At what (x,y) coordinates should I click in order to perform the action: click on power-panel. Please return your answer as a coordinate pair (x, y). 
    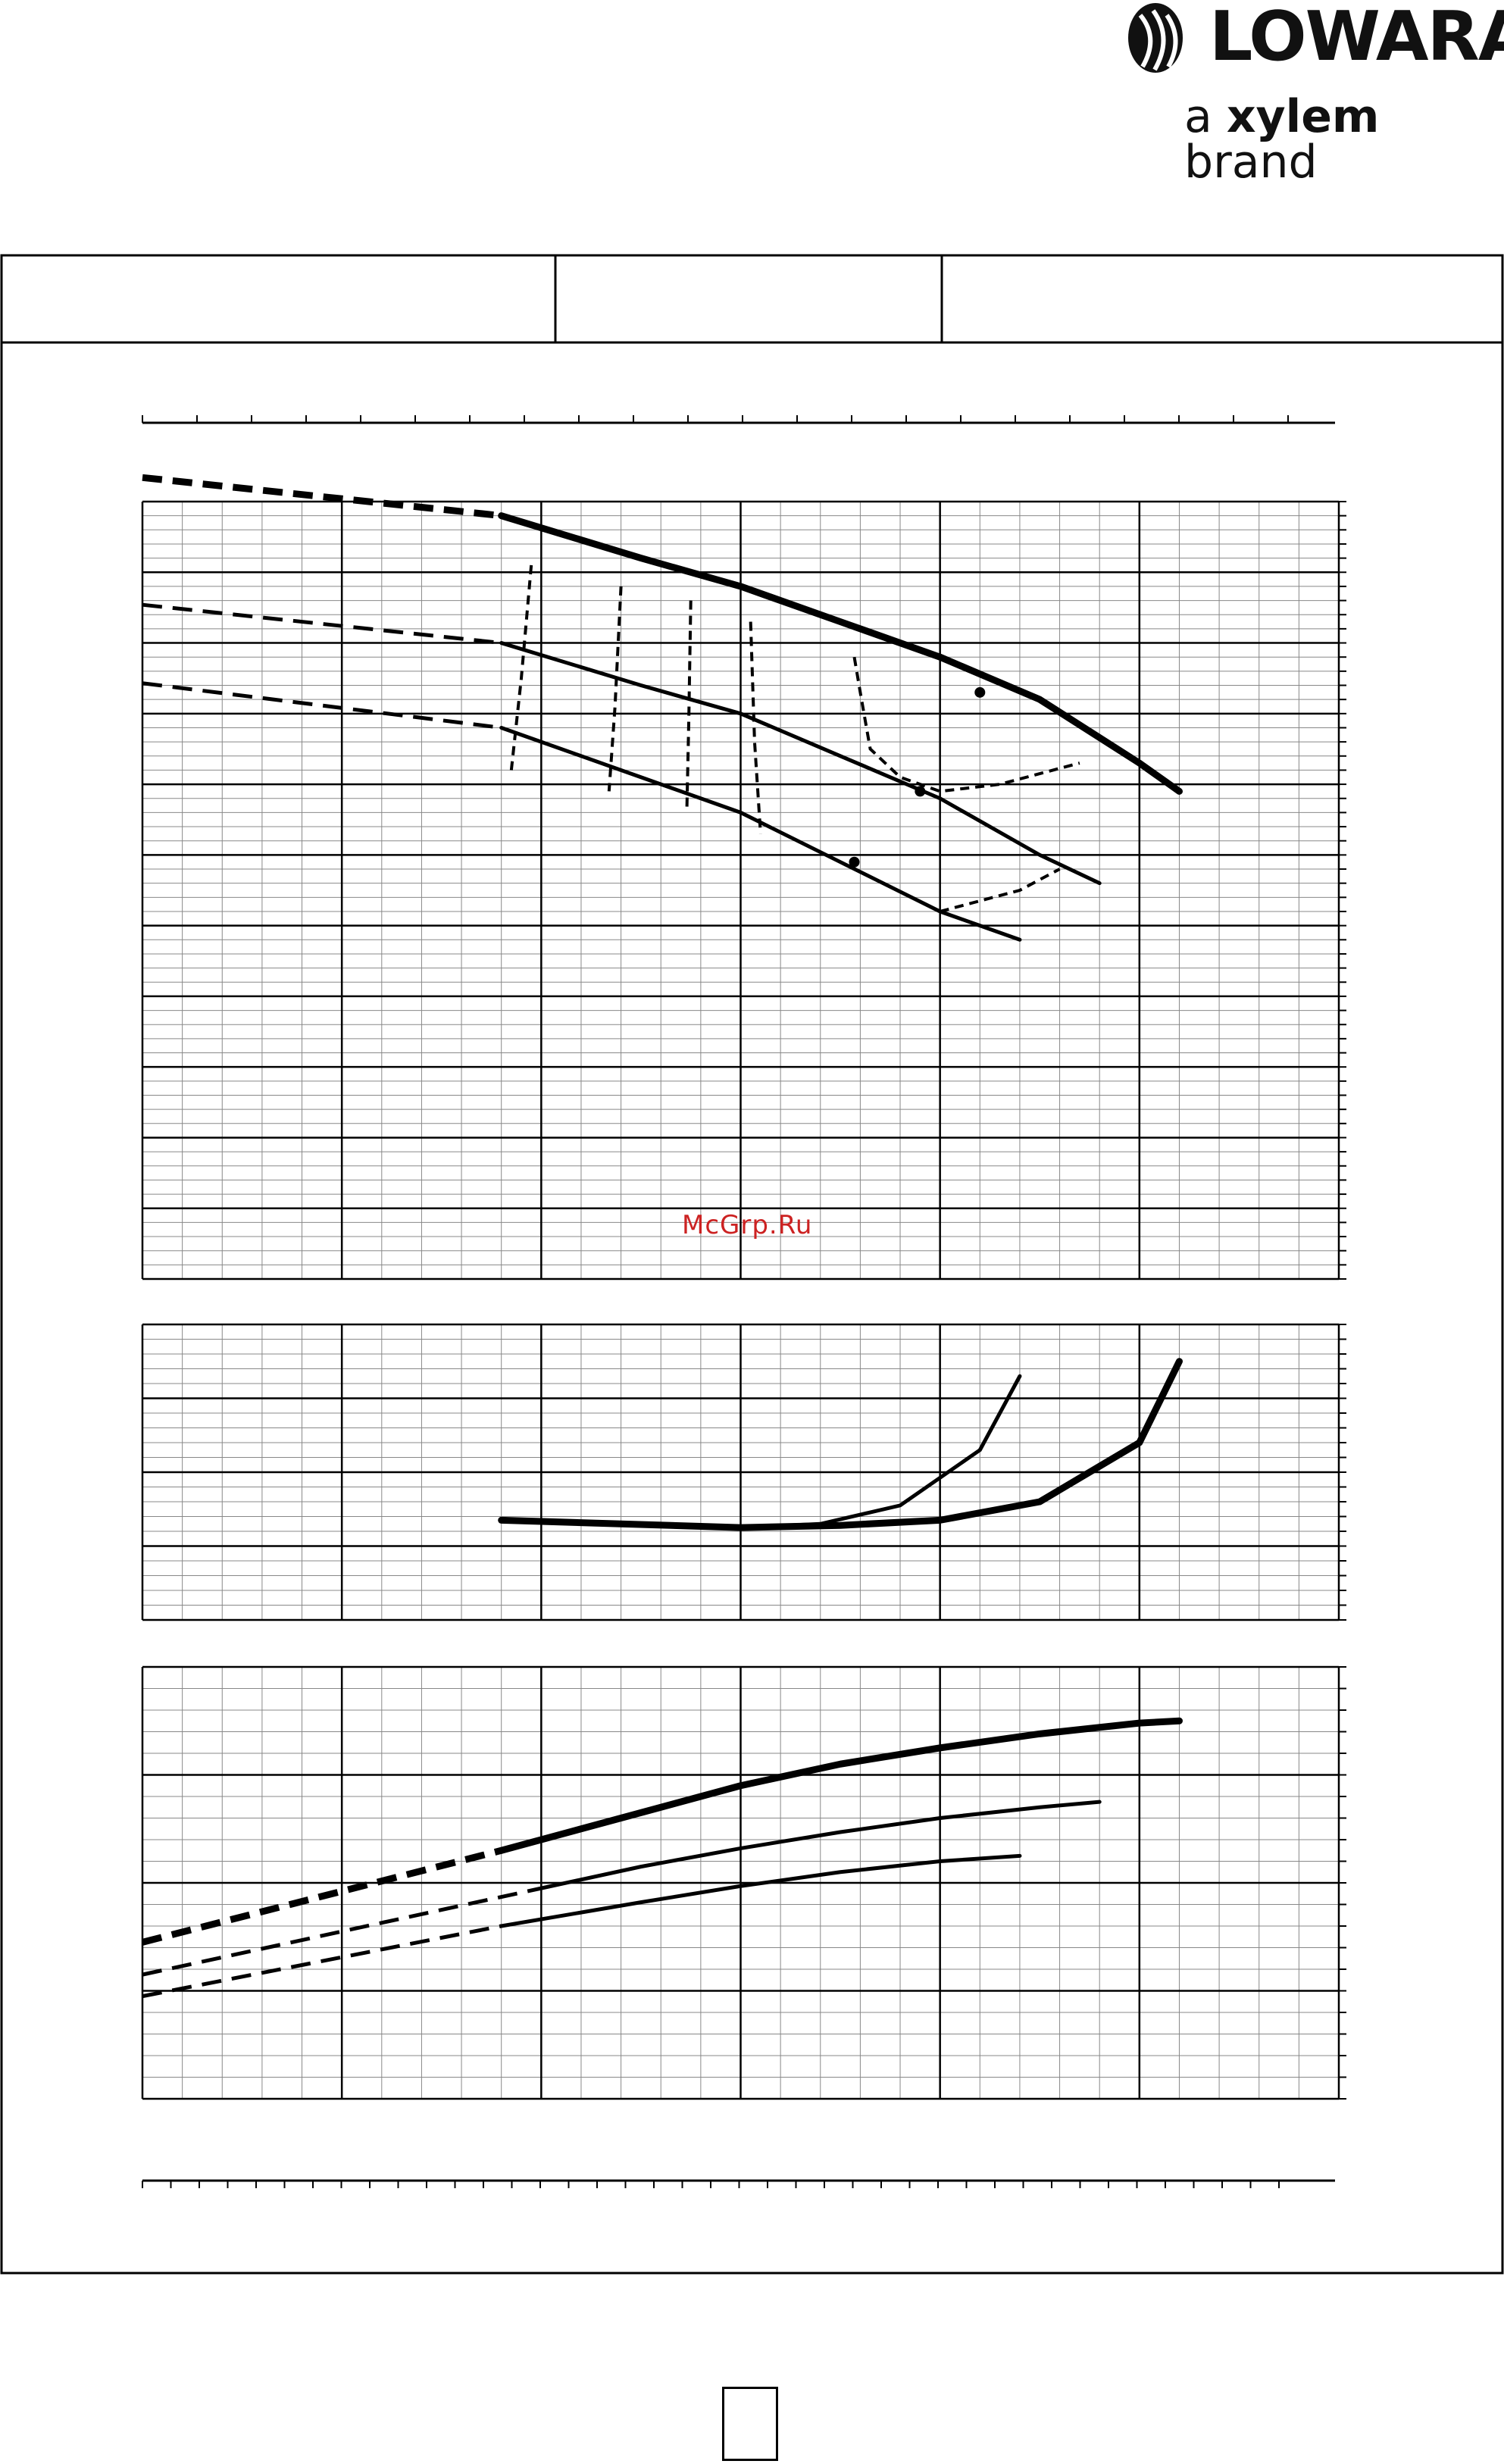
    Looking at the image, I should click on (743, 1882).